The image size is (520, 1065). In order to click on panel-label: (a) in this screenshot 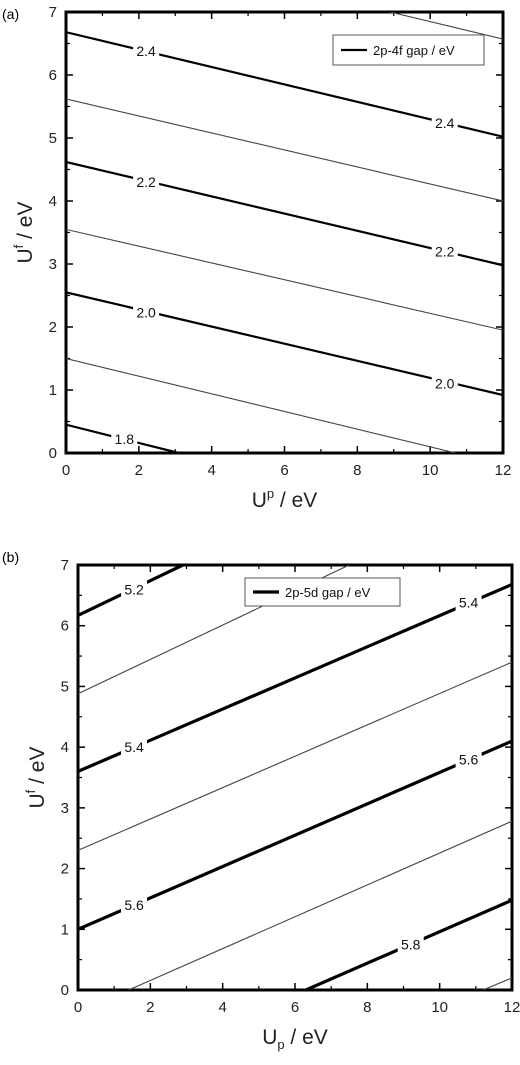, I will do `click(11, 14)`.